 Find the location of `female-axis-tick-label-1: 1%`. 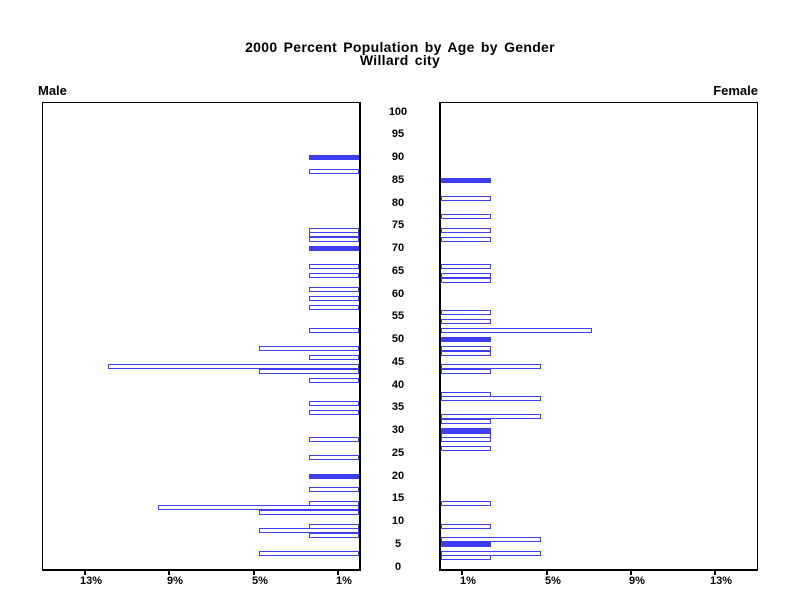

female-axis-tick-label-1: 1% is located at coordinates (468, 581).